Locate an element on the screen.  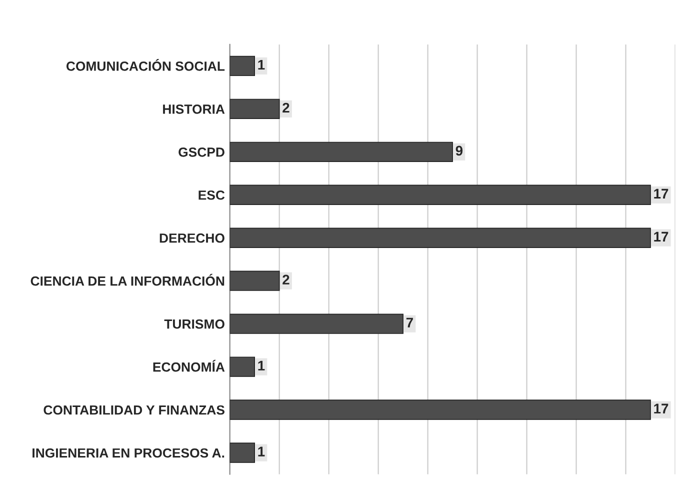
data-label: 9 is located at coordinates (459, 151).